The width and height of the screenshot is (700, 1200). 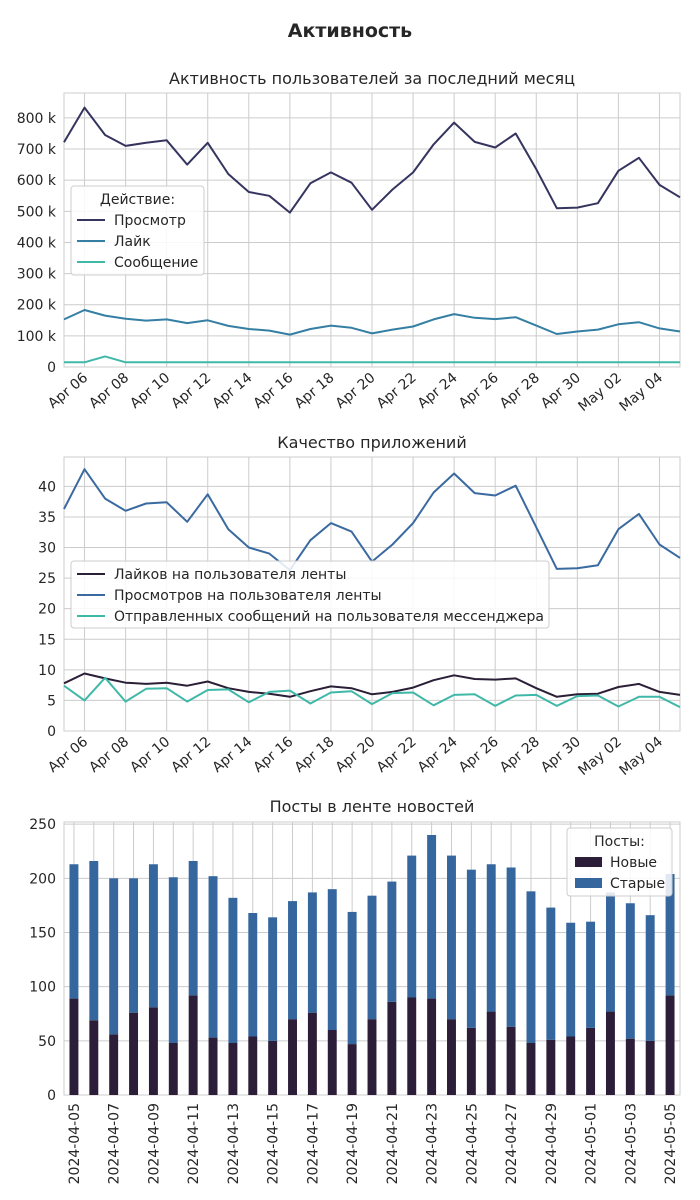 I want to click on y-tick-label: 800 k, so click(x=37, y=119).